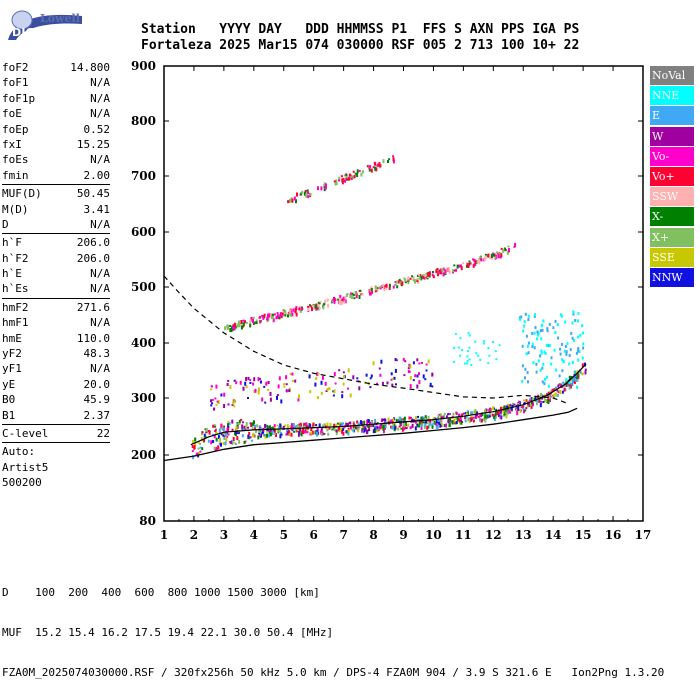 This screenshot has width=700, height=693. I want to click on param-value: 15.25, so click(93, 144).